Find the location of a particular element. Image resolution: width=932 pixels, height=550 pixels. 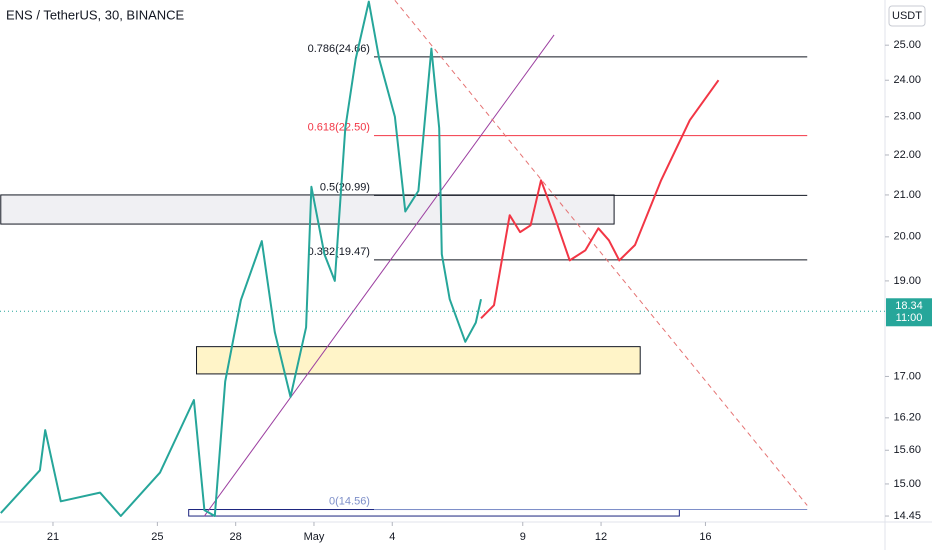

chart-title: ENS / TetherUS, 30, BINANCE is located at coordinates (95, 14).